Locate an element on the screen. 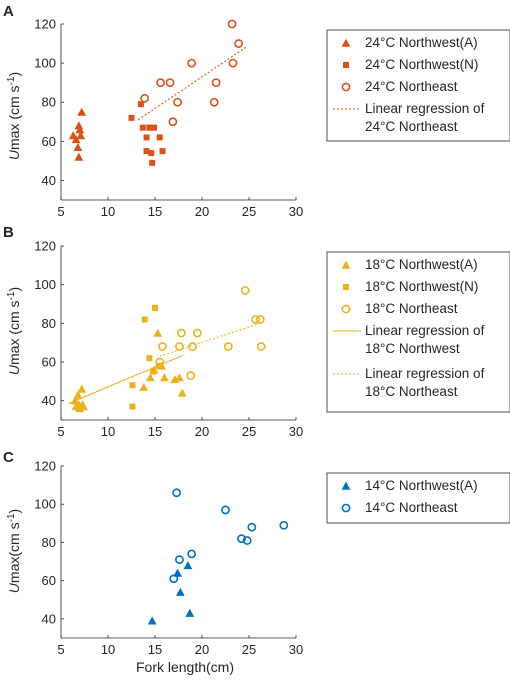 The width and height of the screenshot is (510, 683). panel-letter-a: A is located at coordinates (8, 11).